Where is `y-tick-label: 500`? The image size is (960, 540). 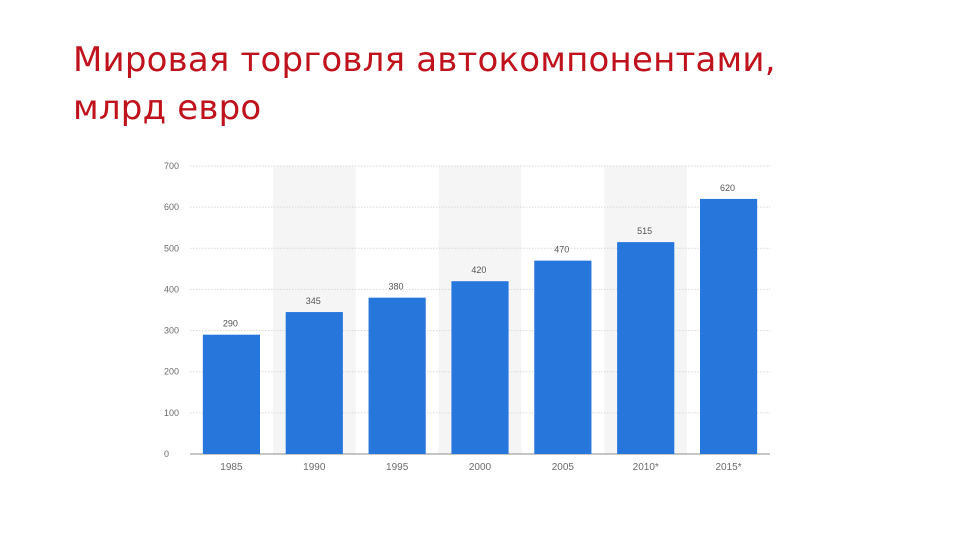 y-tick-label: 500 is located at coordinates (171, 248).